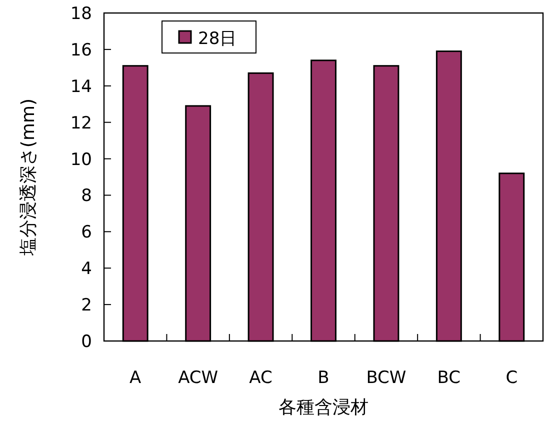 Image resolution: width=546 pixels, height=421 pixels. I want to click on y-tick-label: 18, so click(81, 14).